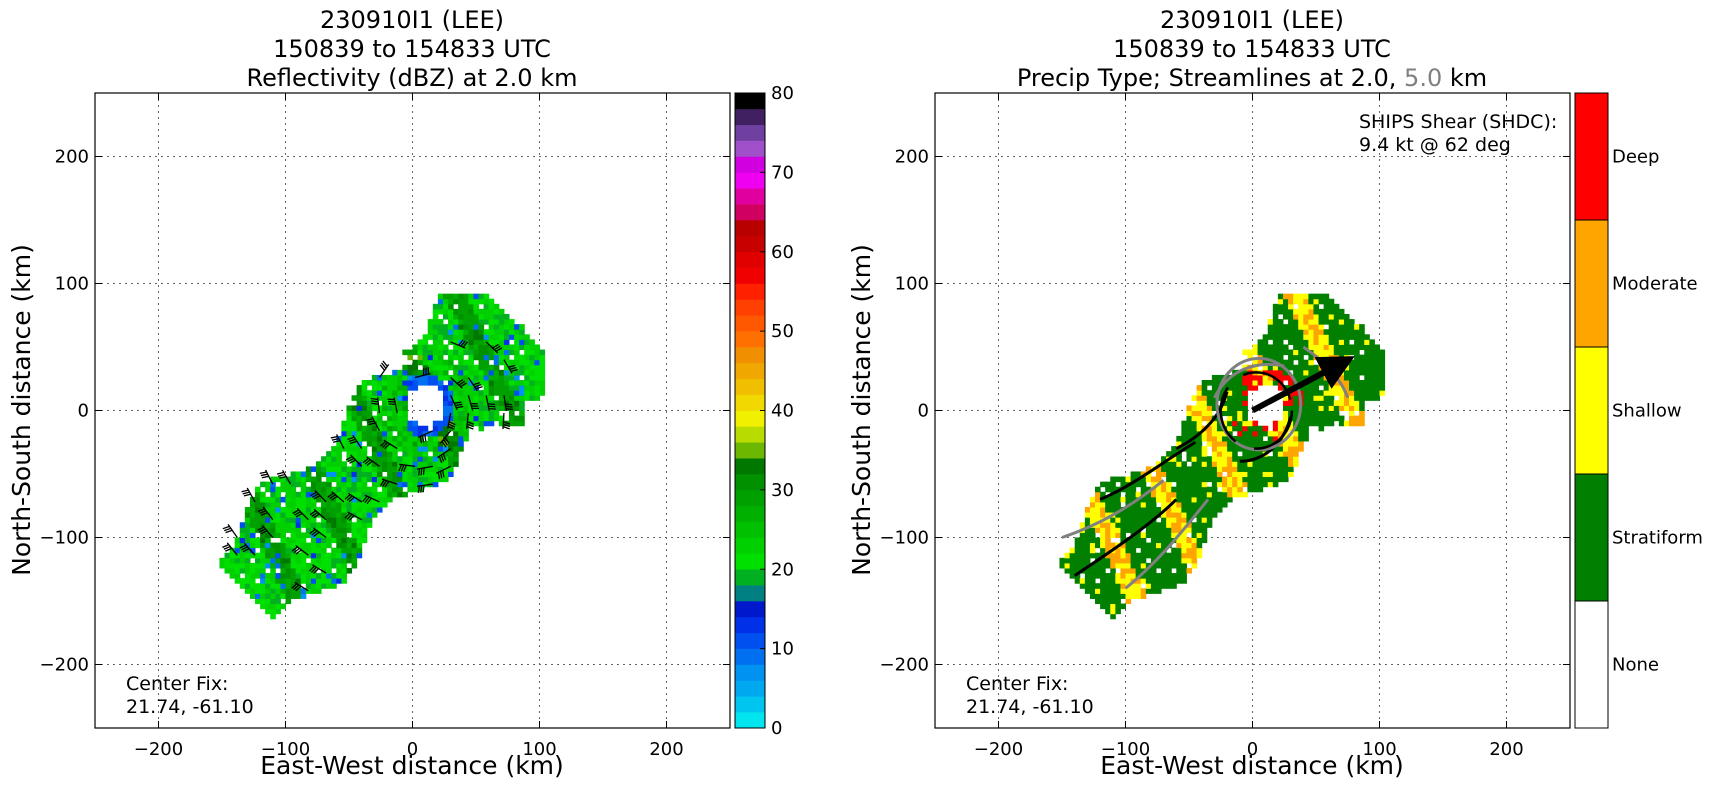 The width and height of the screenshot is (1717, 787). What do you see at coordinates (249, 549) in the screenshot?
I see `wind-barb` at bounding box center [249, 549].